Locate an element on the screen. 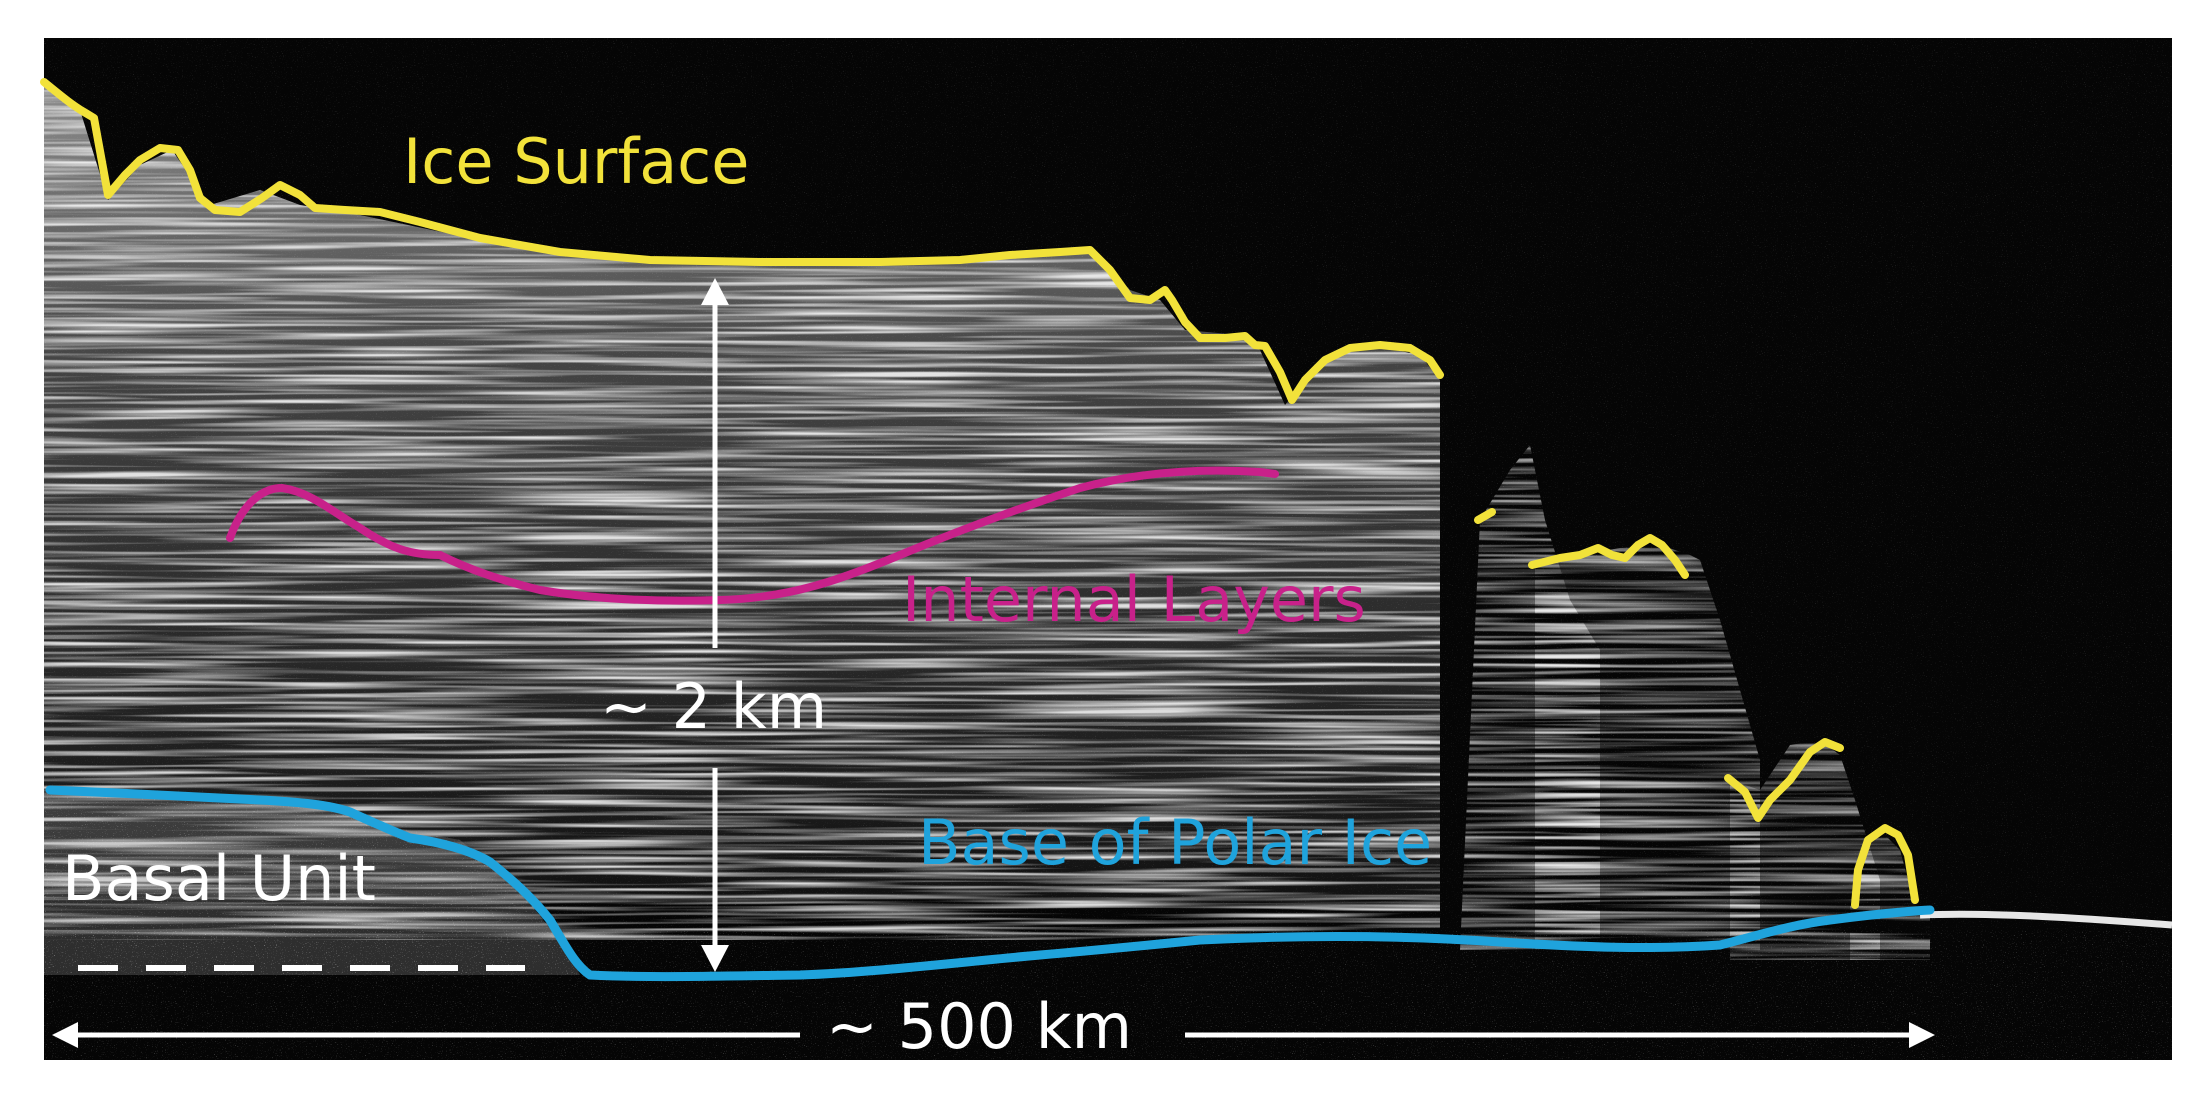  distance-label: ~ 500 km is located at coordinates (979, 1026).